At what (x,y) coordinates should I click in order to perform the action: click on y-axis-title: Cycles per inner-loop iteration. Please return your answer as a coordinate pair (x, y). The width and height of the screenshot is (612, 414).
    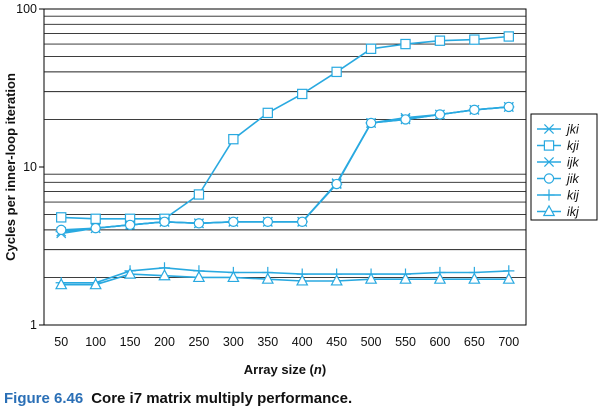
    Looking at the image, I should click on (10, 167).